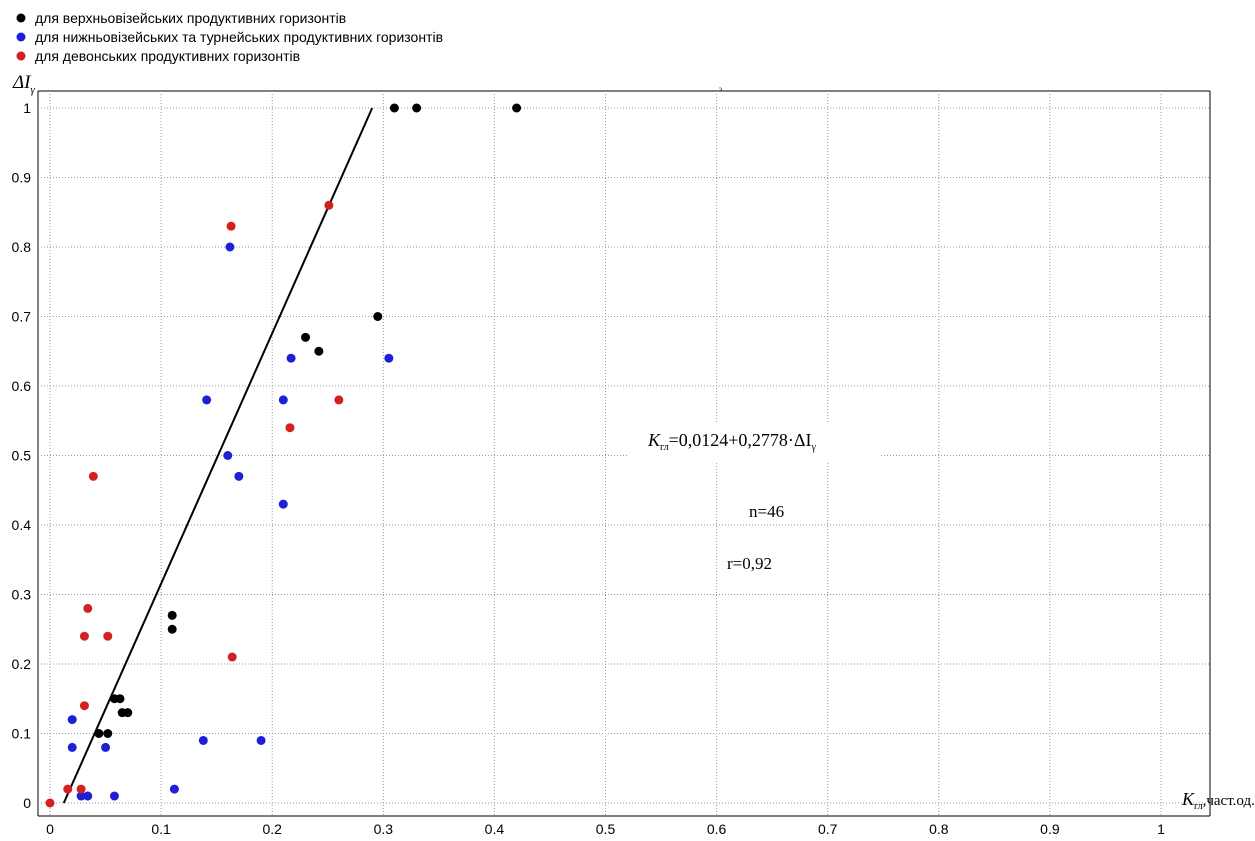 This screenshot has width=1255, height=841. What do you see at coordinates (27, 803) in the screenshot?
I see `y-tick-label: 0` at bounding box center [27, 803].